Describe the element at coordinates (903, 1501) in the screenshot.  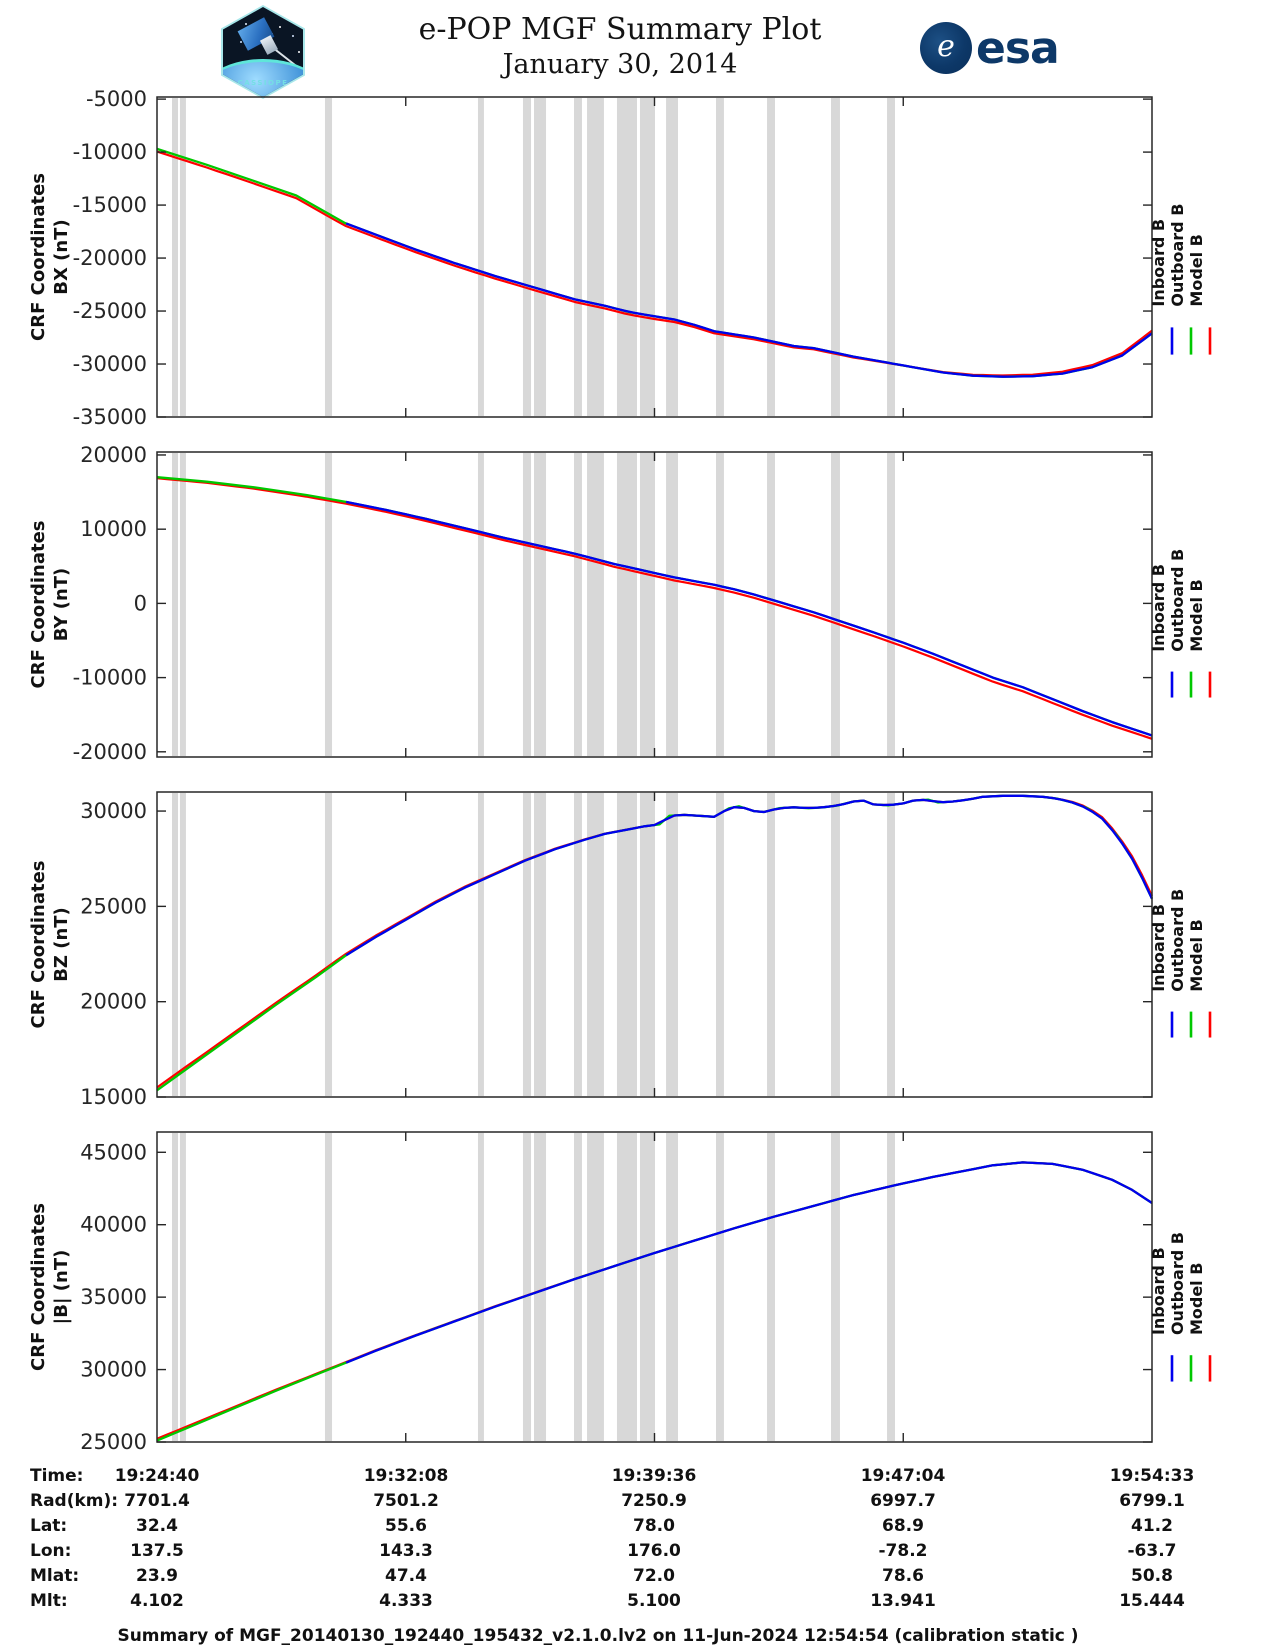
I see `table-cell: 6997.7` at that location.